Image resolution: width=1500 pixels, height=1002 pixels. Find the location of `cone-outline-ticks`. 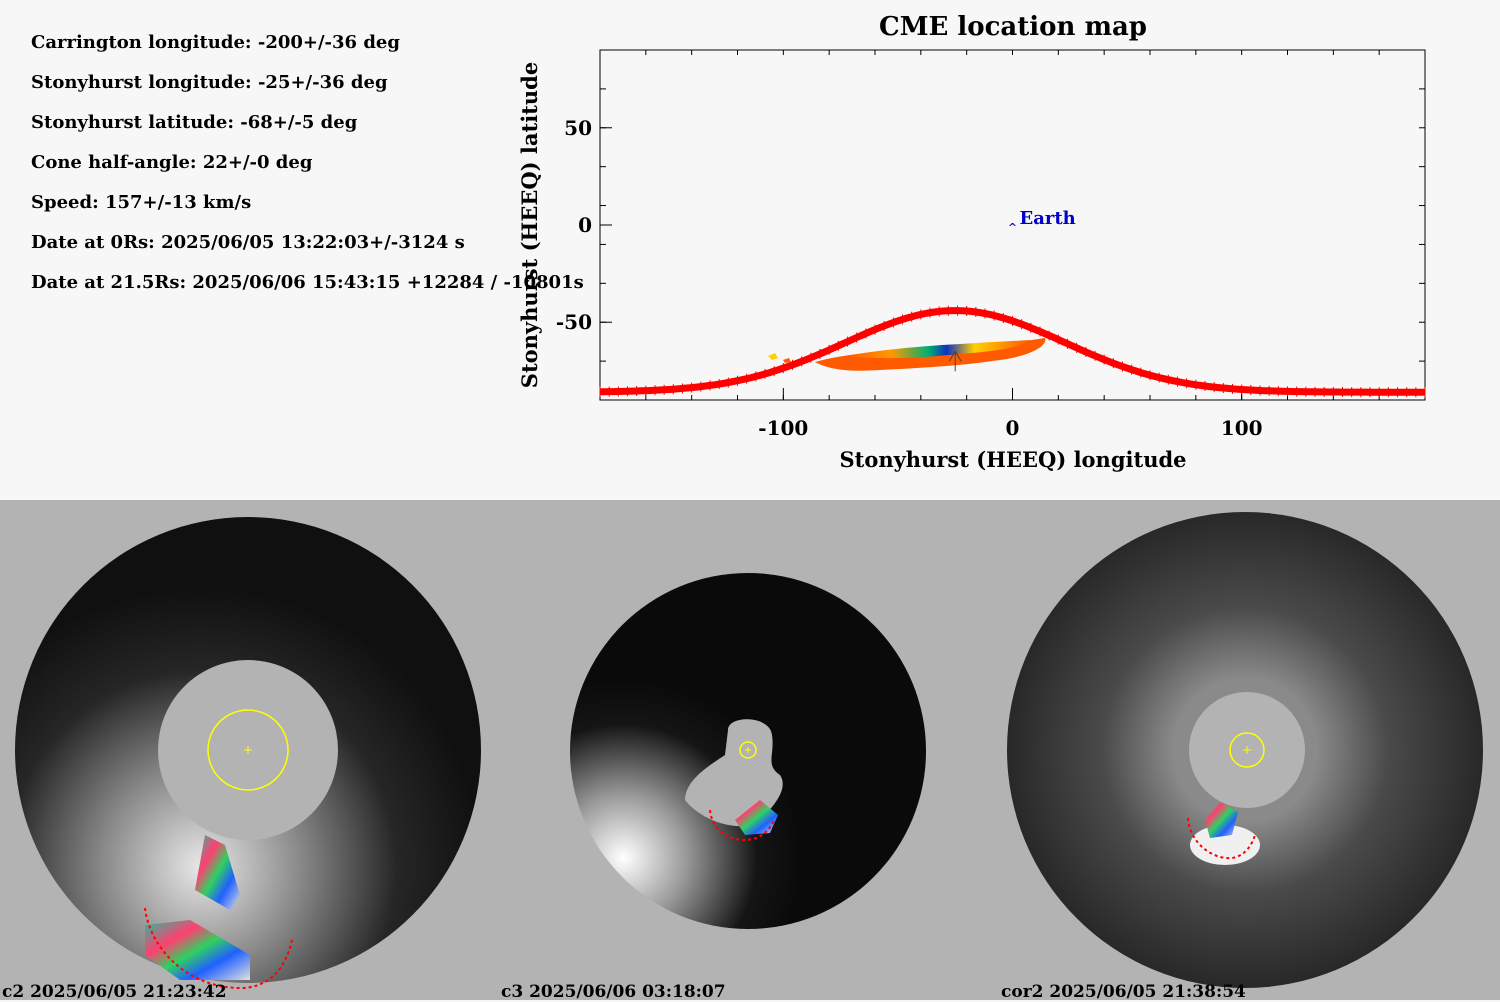

cone-outline-ticks is located at coordinates (1012, 351).